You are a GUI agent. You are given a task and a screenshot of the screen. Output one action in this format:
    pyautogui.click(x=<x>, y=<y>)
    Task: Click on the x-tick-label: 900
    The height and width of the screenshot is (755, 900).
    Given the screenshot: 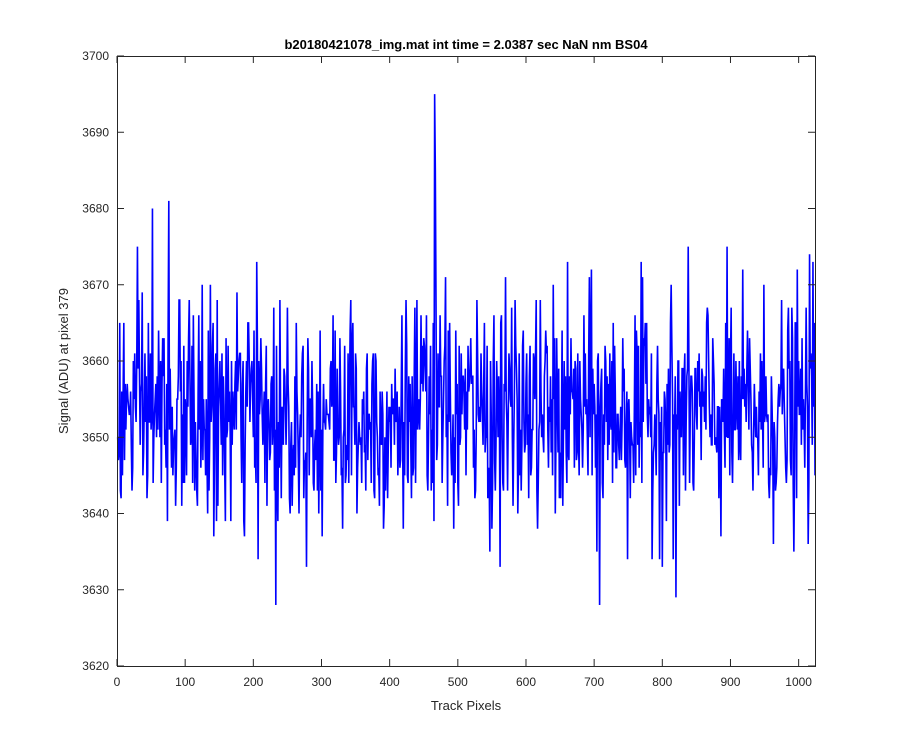 What is the action you would take?
    pyautogui.click(x=730, y=682)
    